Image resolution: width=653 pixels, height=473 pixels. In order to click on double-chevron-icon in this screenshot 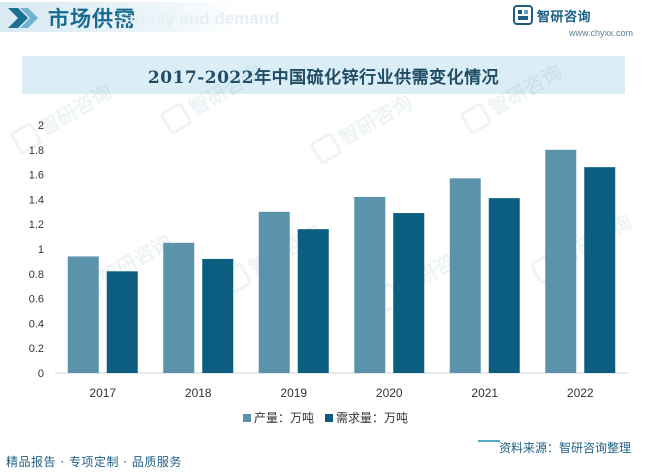, I will do `click(23, 18)`.